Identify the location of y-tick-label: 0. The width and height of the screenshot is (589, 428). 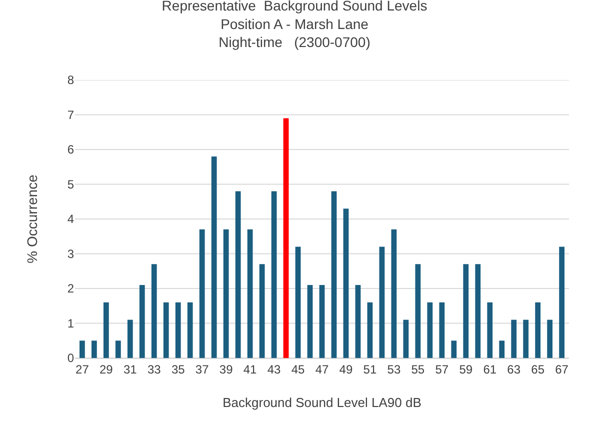
(70, 358).